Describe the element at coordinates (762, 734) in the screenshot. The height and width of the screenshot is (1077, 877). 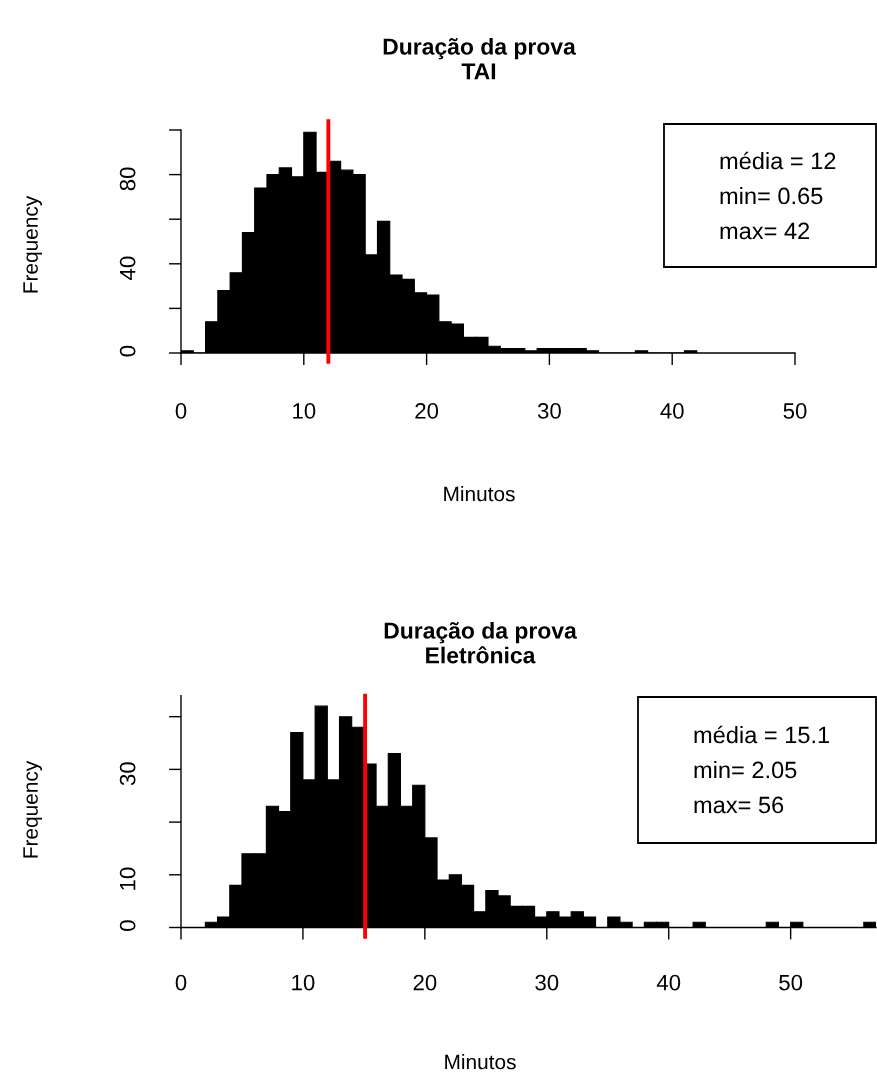
I see `annotation: média = 15.1` at that location.